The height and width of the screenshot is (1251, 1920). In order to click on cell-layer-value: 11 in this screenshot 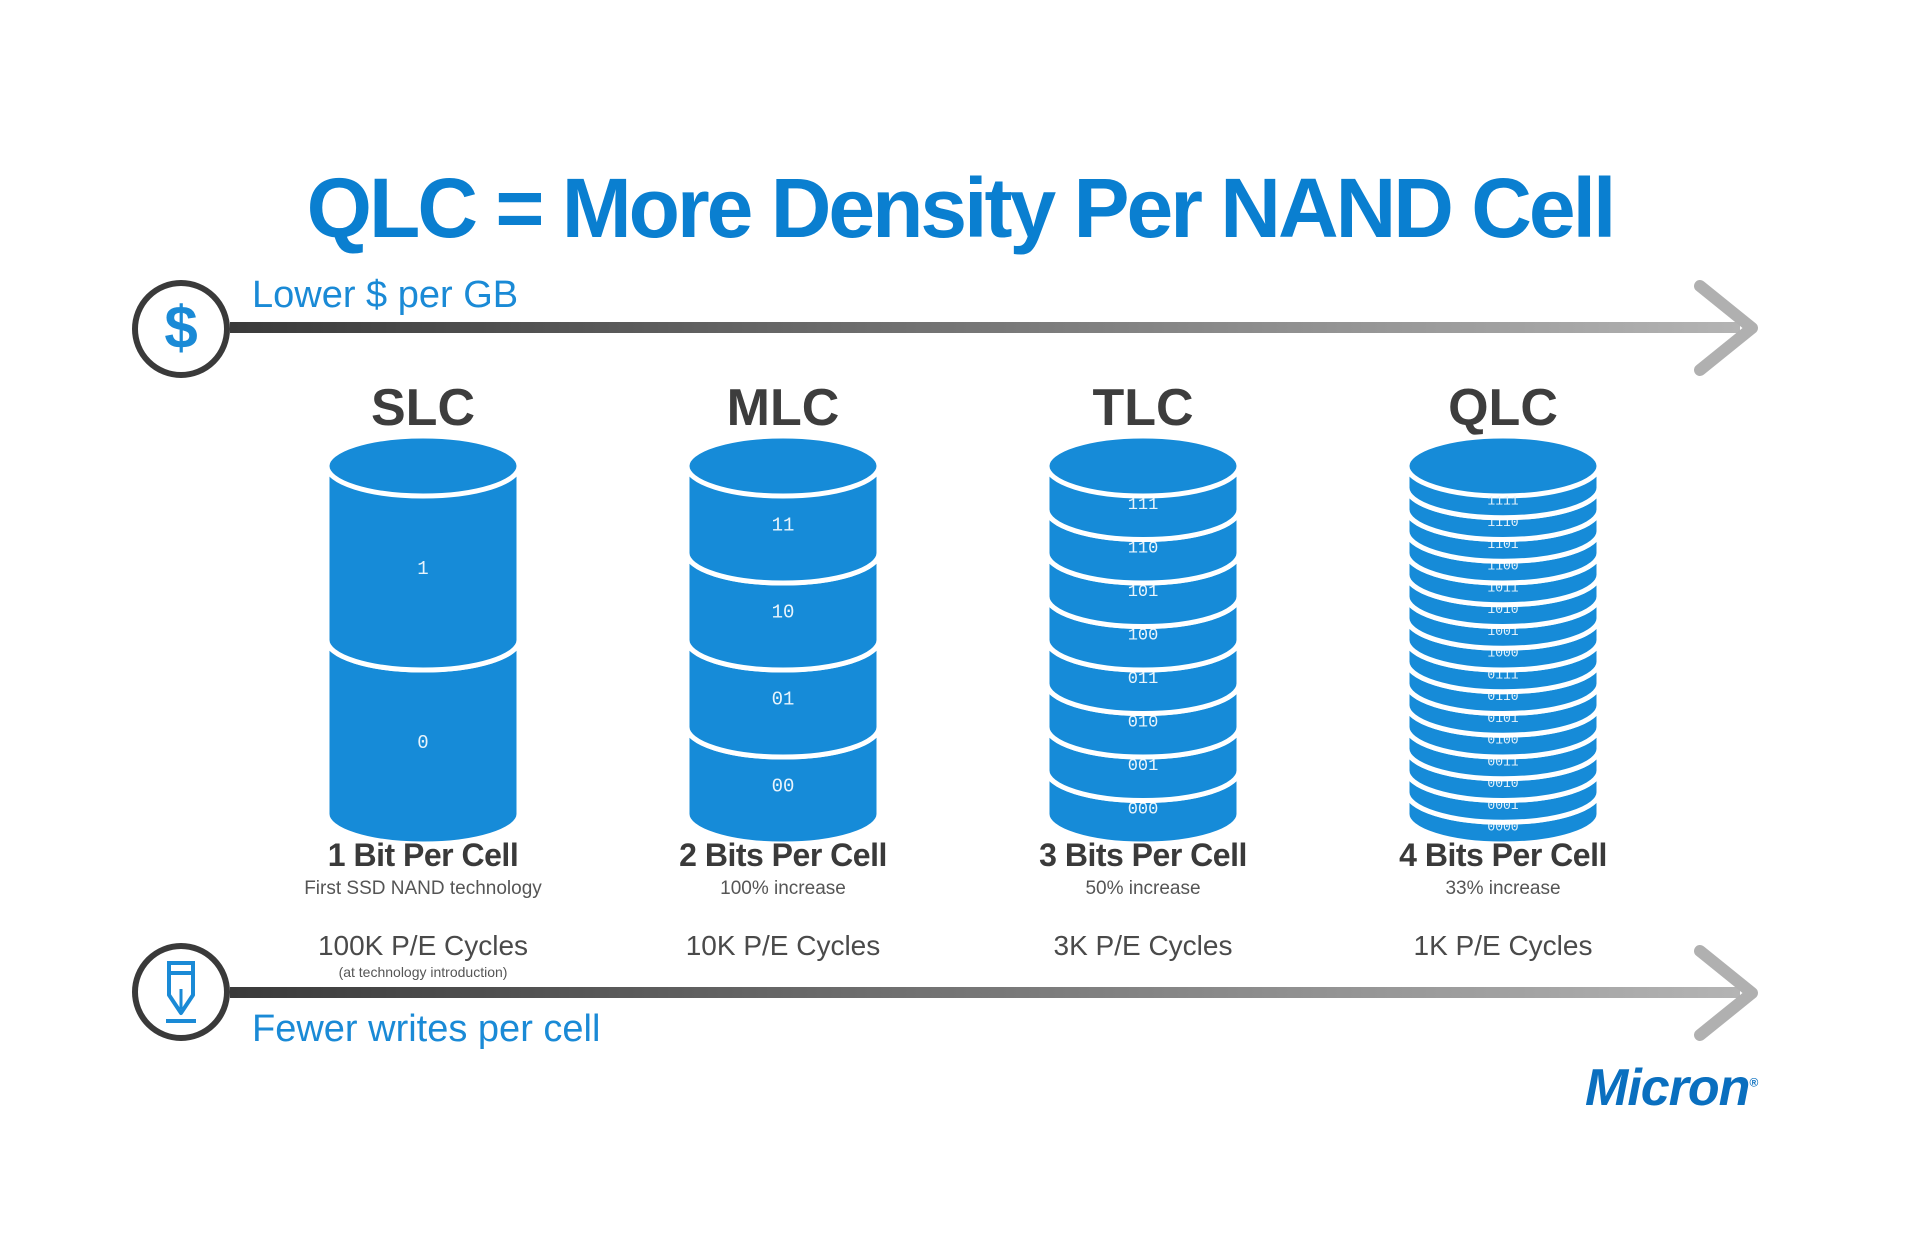, I will do `click(783, 526)`.